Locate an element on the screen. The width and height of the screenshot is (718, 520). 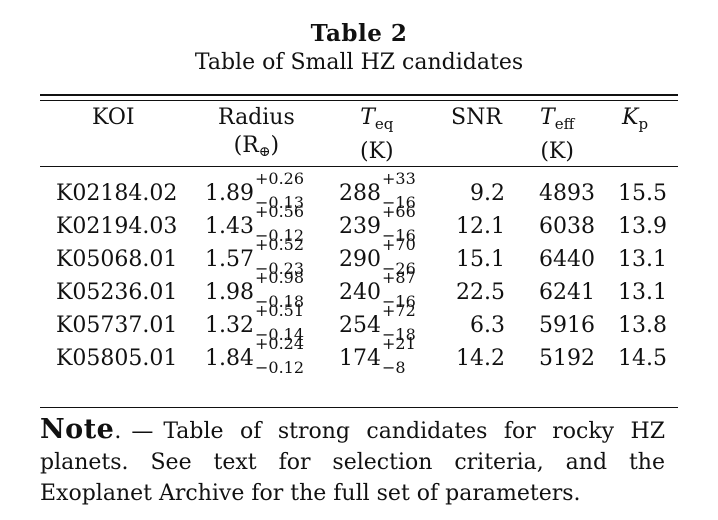
kp-subscript: p is located at coordinates (643, 124).